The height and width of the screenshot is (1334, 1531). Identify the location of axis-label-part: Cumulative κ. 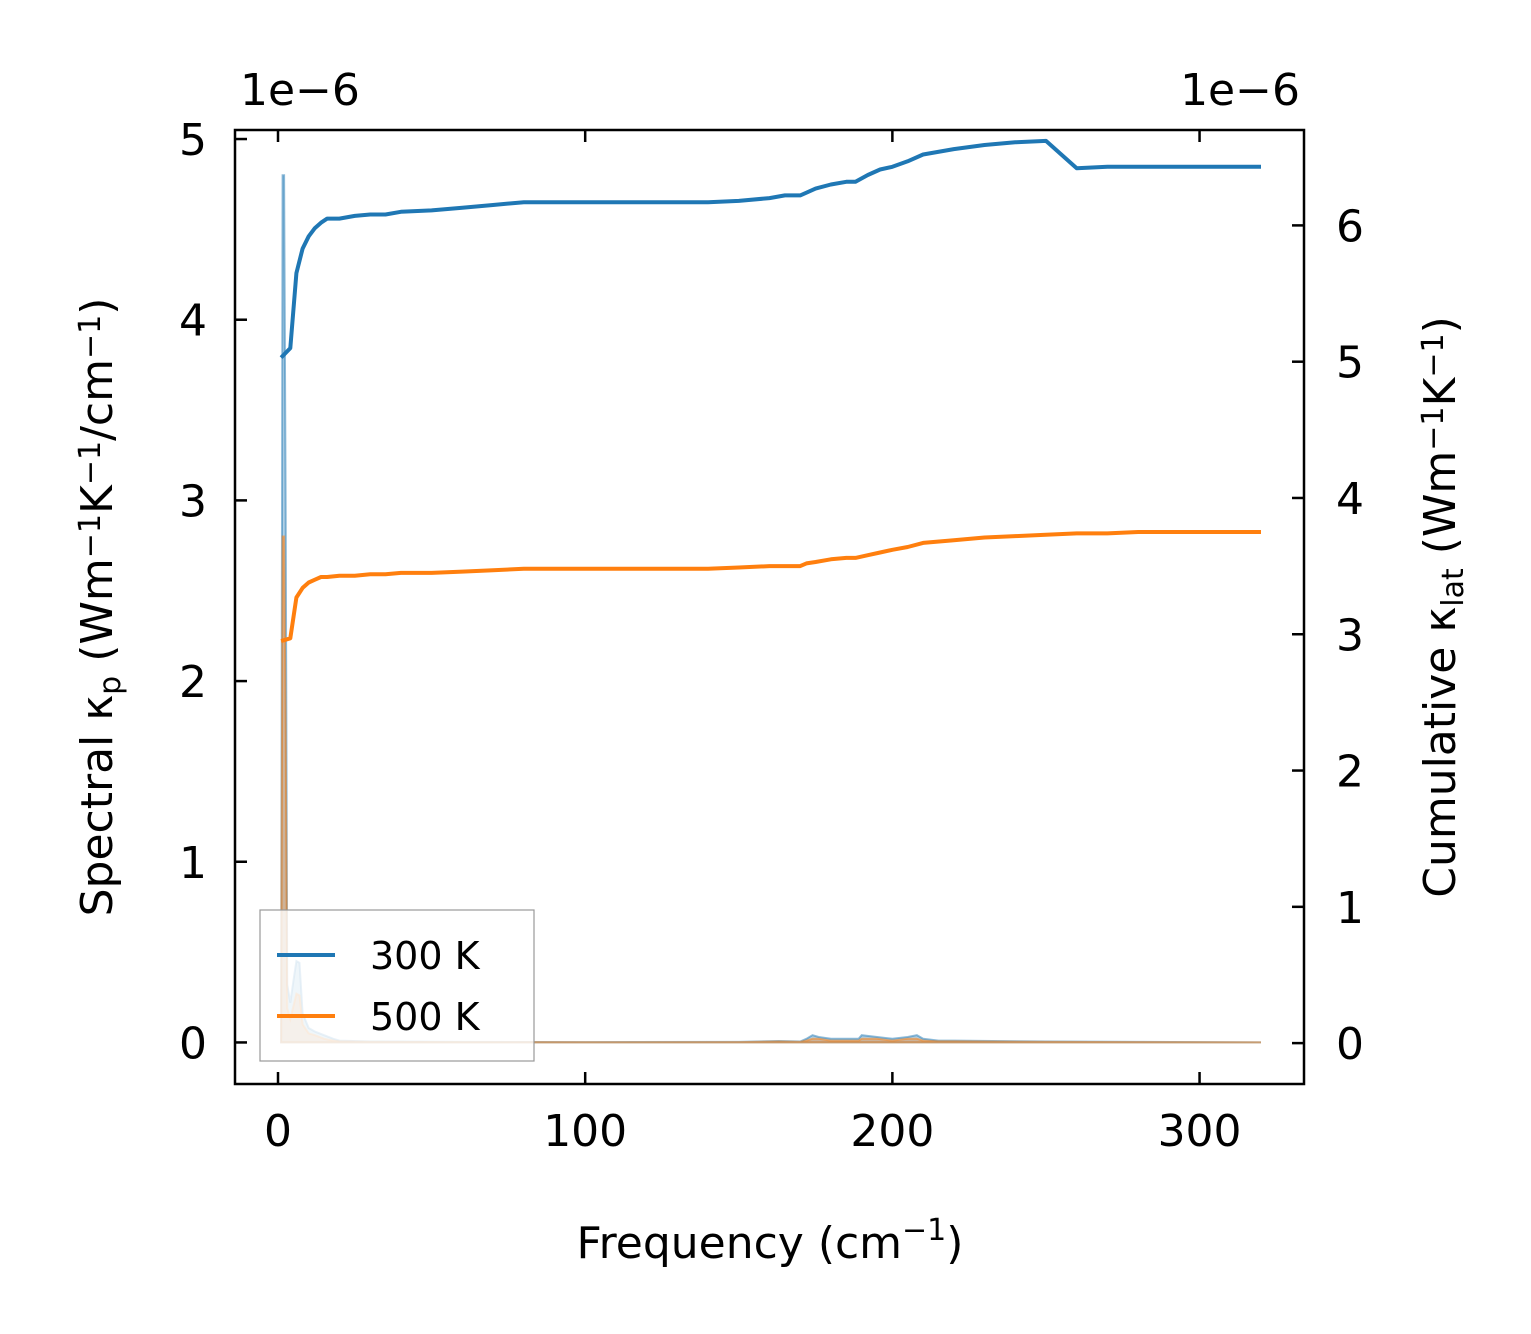
(1440, 752).